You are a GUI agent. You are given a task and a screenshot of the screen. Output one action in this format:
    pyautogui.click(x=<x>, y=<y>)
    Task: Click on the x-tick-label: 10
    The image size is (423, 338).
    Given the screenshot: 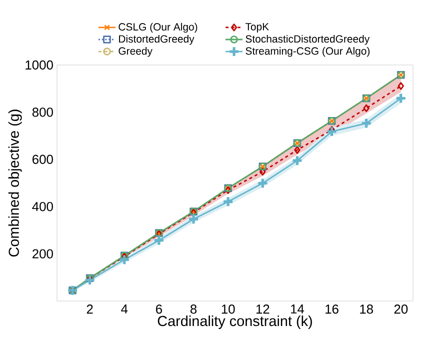 What is the action you would take?
    pyautogui.click(x=228, y=309)
    